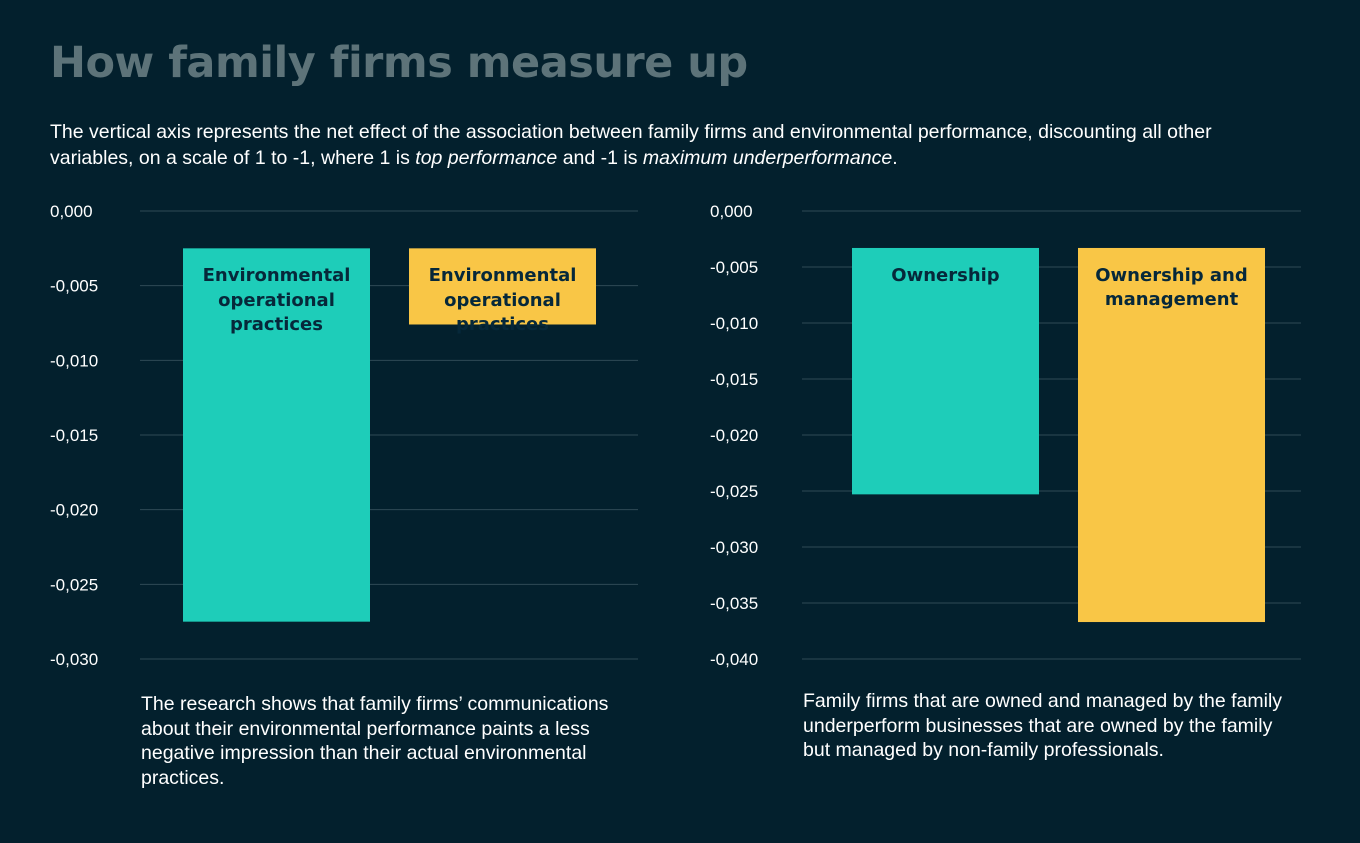 Image resolution: width=1360 pixels, height=843 pixels. Describe the element at coordinates (399, 63) in the screenshot. I see `page-title: How family firms measure up` at that location.